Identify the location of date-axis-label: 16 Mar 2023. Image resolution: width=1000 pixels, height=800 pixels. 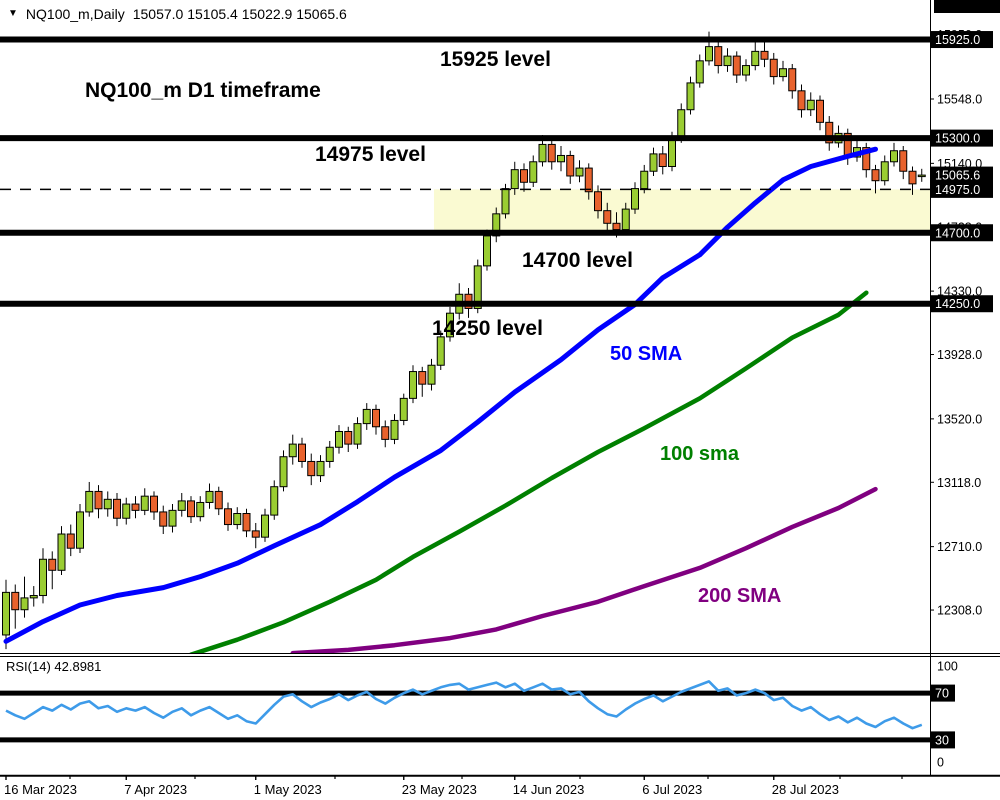
(40, 789).